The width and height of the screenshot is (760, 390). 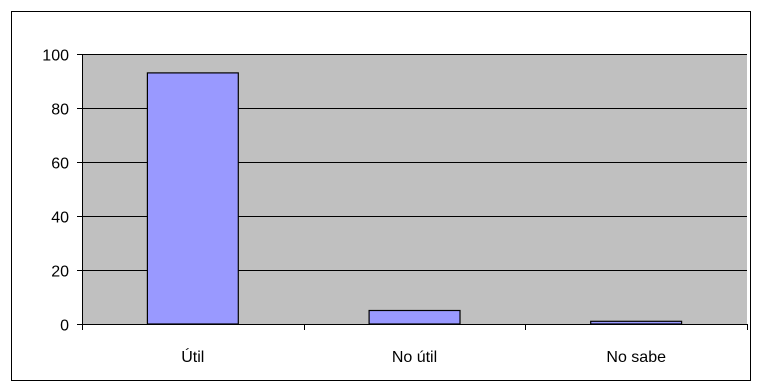 What do you see at coordinates (64, 326) in the screenshot?
I see `y-tick-label: 0` at bounding box center [64, 326].